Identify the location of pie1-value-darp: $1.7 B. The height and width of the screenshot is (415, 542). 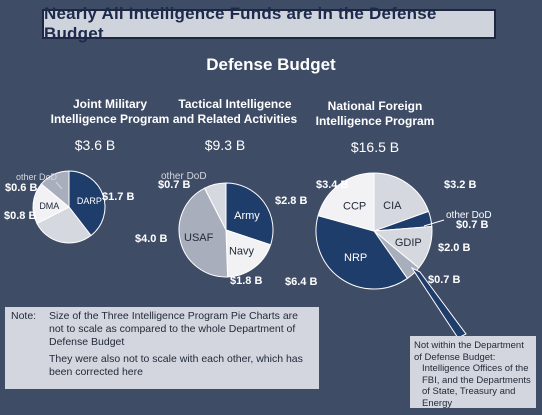
(118, 197).